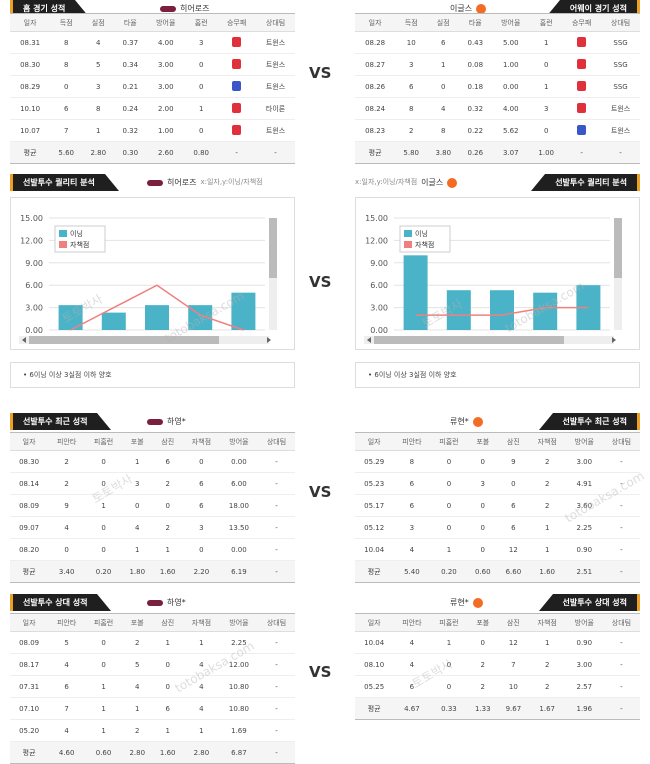 The height and width of the screenshot is (764, 650). Describe the element at coordinates (374, 527) in the screenshot. I see `table-cell: 05.12` at that location.